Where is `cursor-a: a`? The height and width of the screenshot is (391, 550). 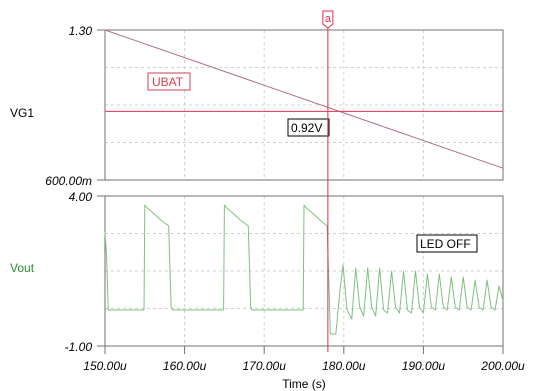
cursor-a: a is located at coordinates (328, 181).